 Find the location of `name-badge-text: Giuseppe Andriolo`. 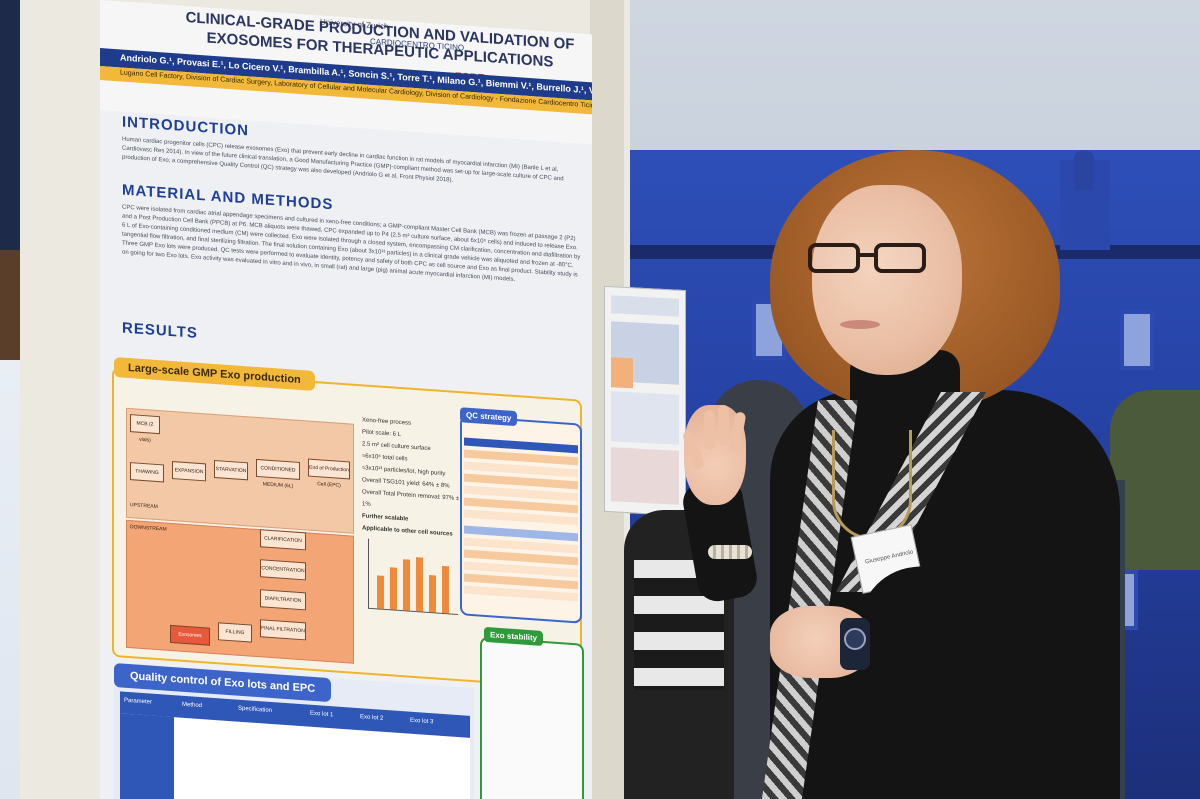

name-badge-text: Giuseppe Andriolo is located at coordinates (889, 557).